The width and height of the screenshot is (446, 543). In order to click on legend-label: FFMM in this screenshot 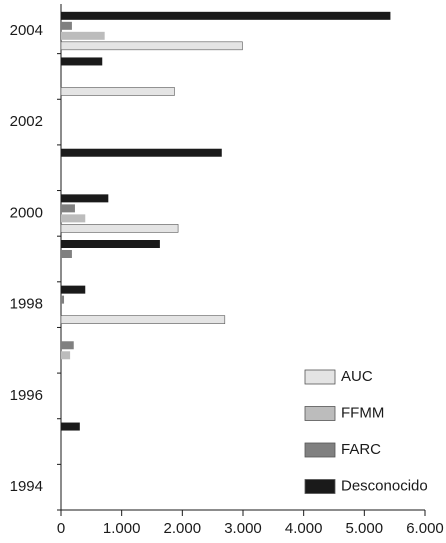, I will do `click(362, 412)`.